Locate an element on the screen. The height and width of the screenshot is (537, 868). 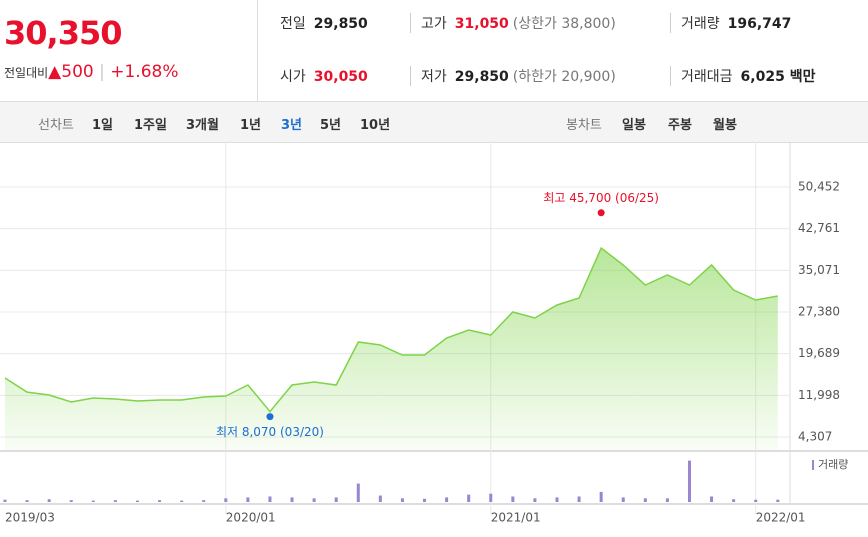
stat-value: 31,050 is located at coordinates (481, 24).